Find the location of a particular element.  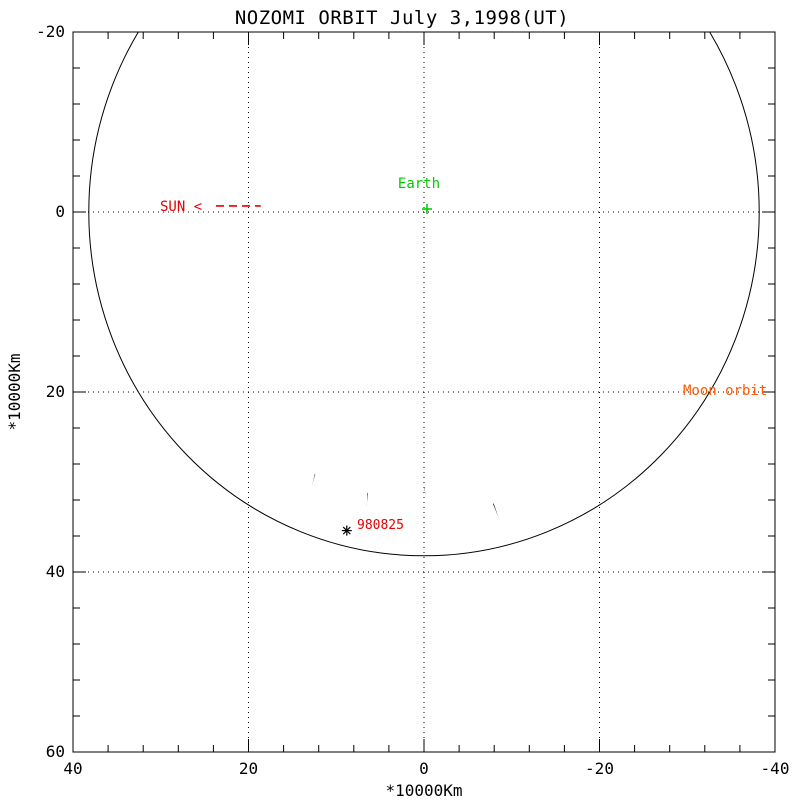

moon-orbit-label: Moon orbit is located at coordinates (725, 391).